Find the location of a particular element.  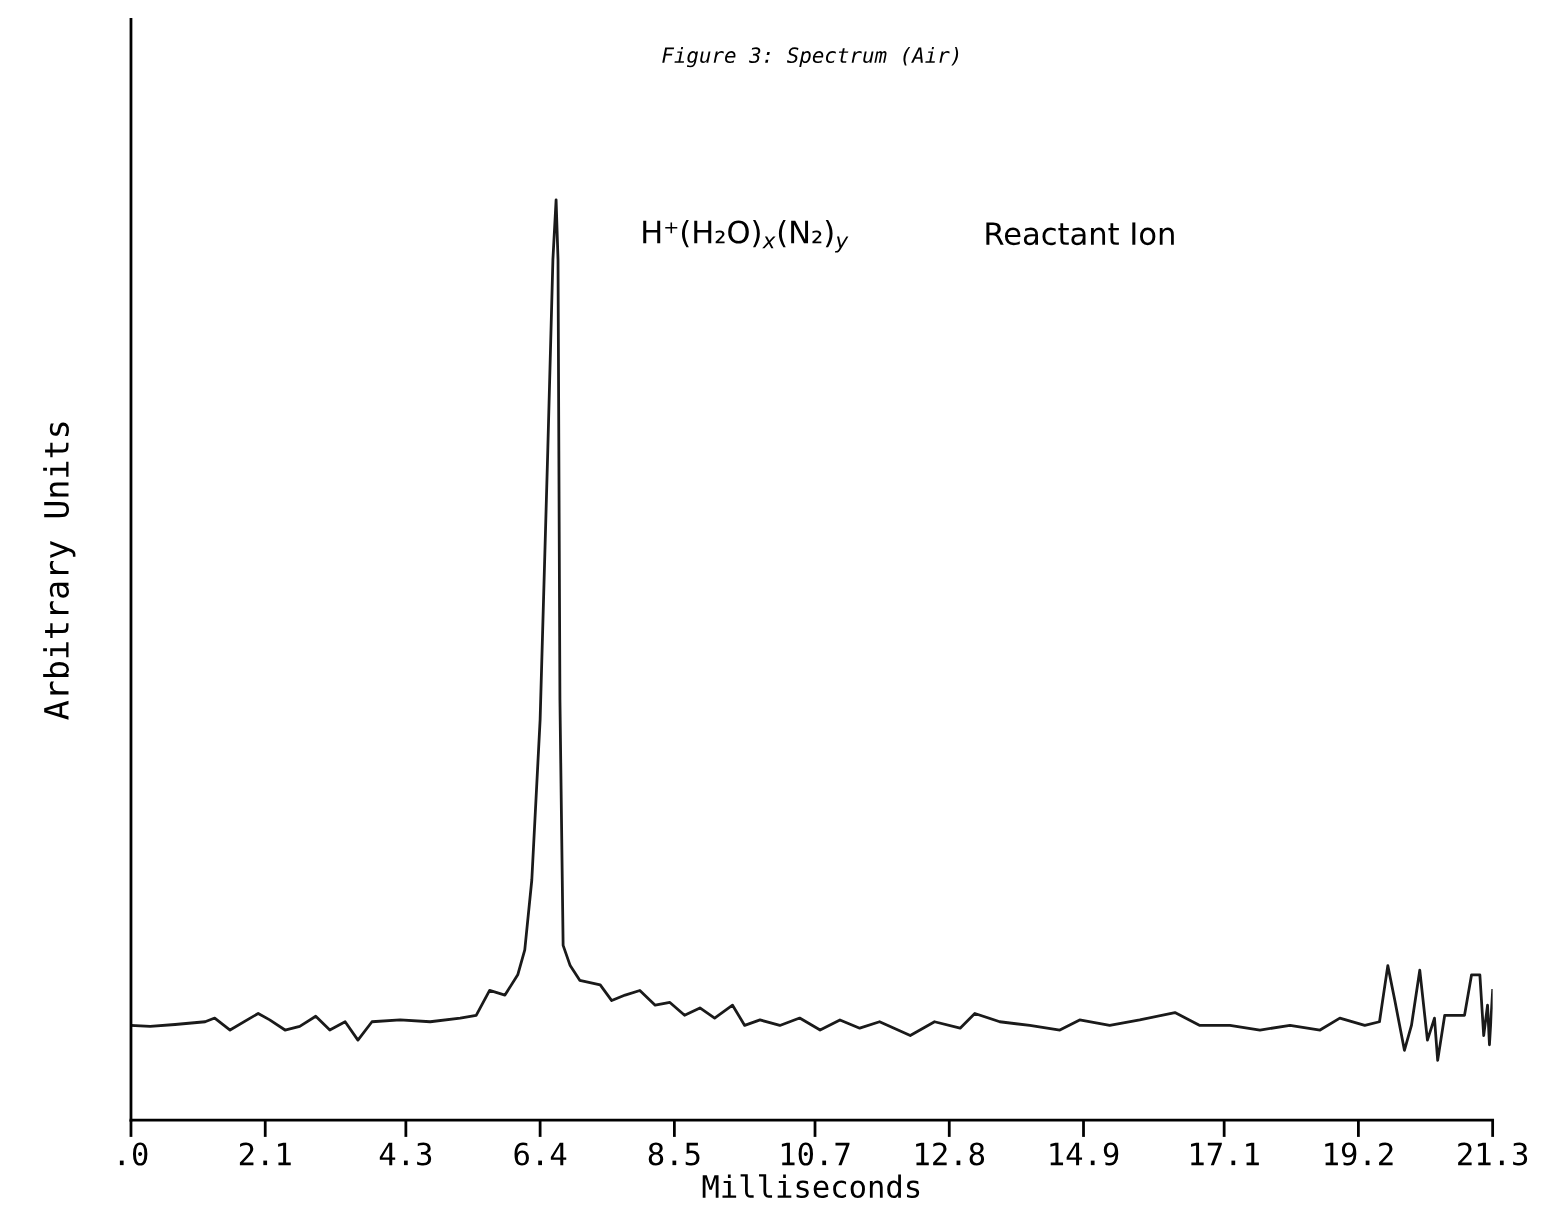

x-tick-label: 8.5 is located at coordinates (674, 1154).